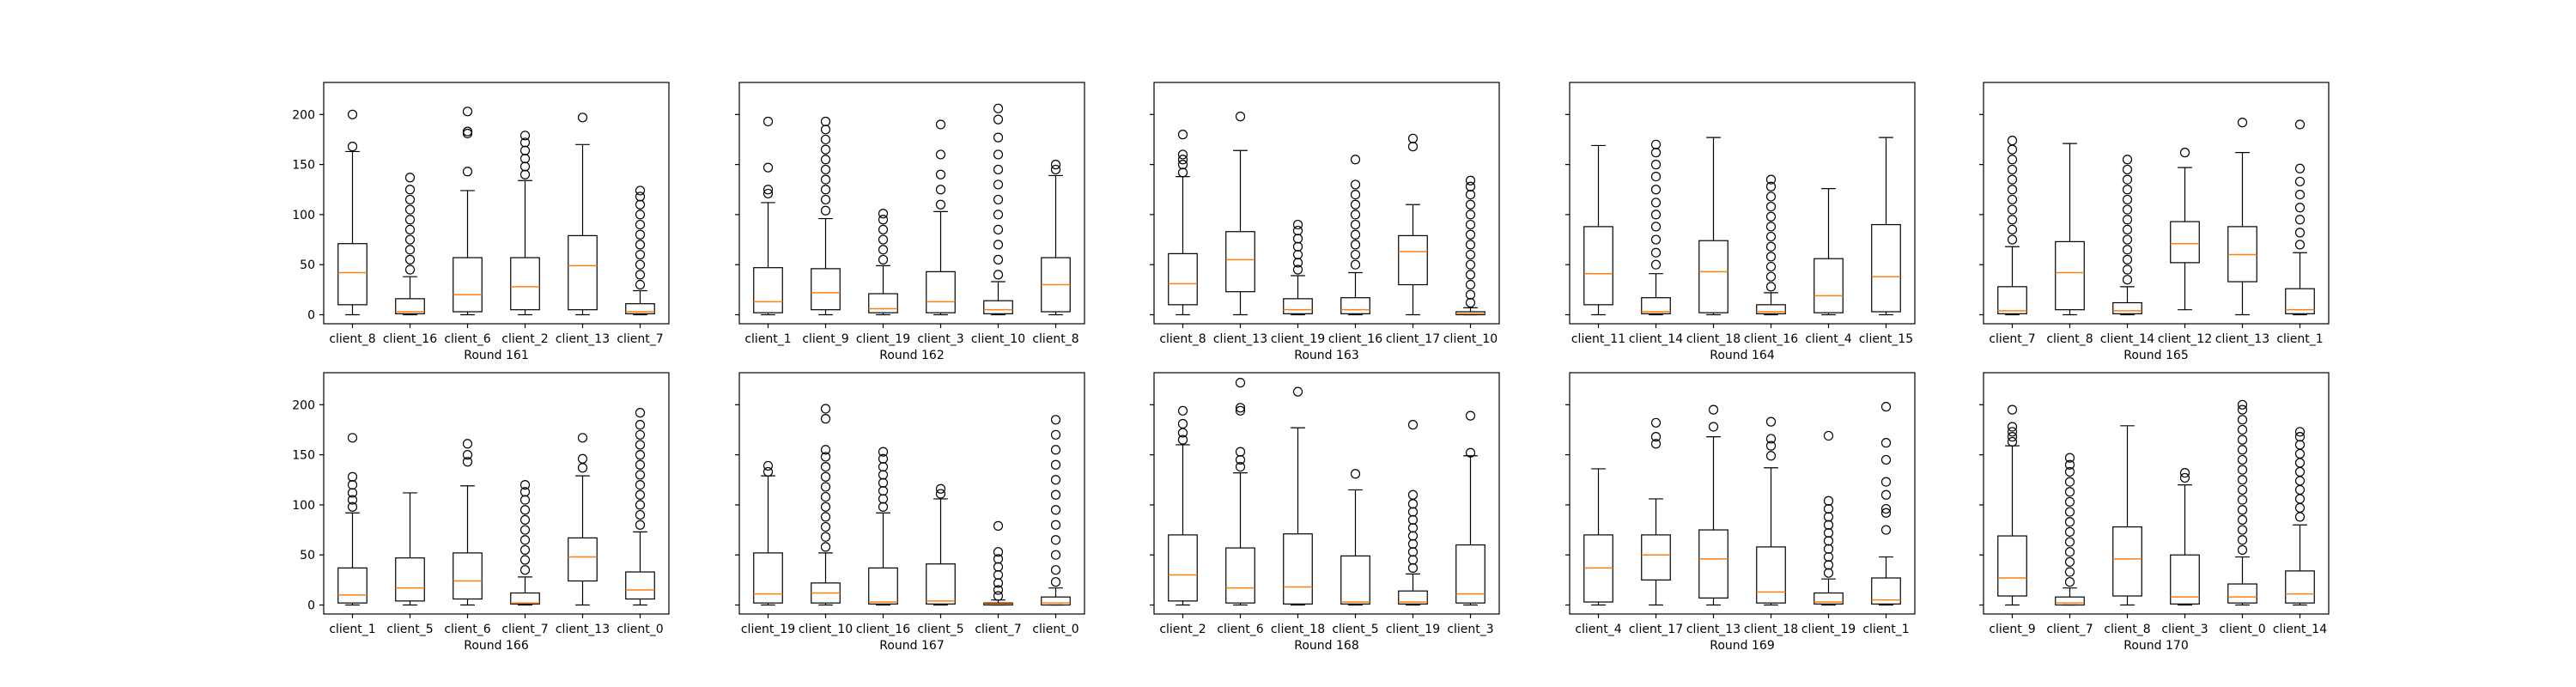 The image size is (2576, 687). Describe the element at coordinates (2299, 339) in the screenshot. I see `x-tick-label: client_1` at that location.